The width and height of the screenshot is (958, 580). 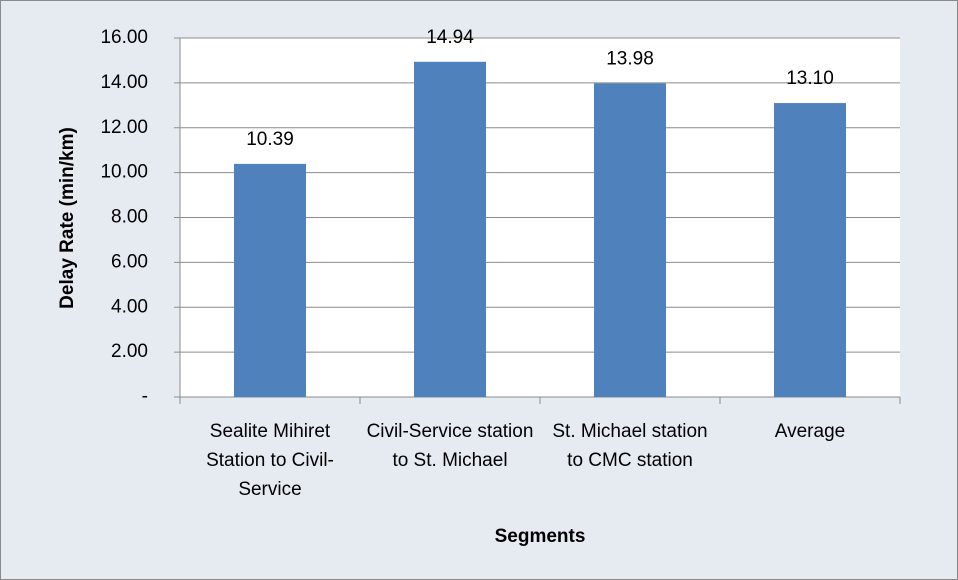 I want to click on y-axis-label: Delay Rate (min/km), so click(x=67, y=218).